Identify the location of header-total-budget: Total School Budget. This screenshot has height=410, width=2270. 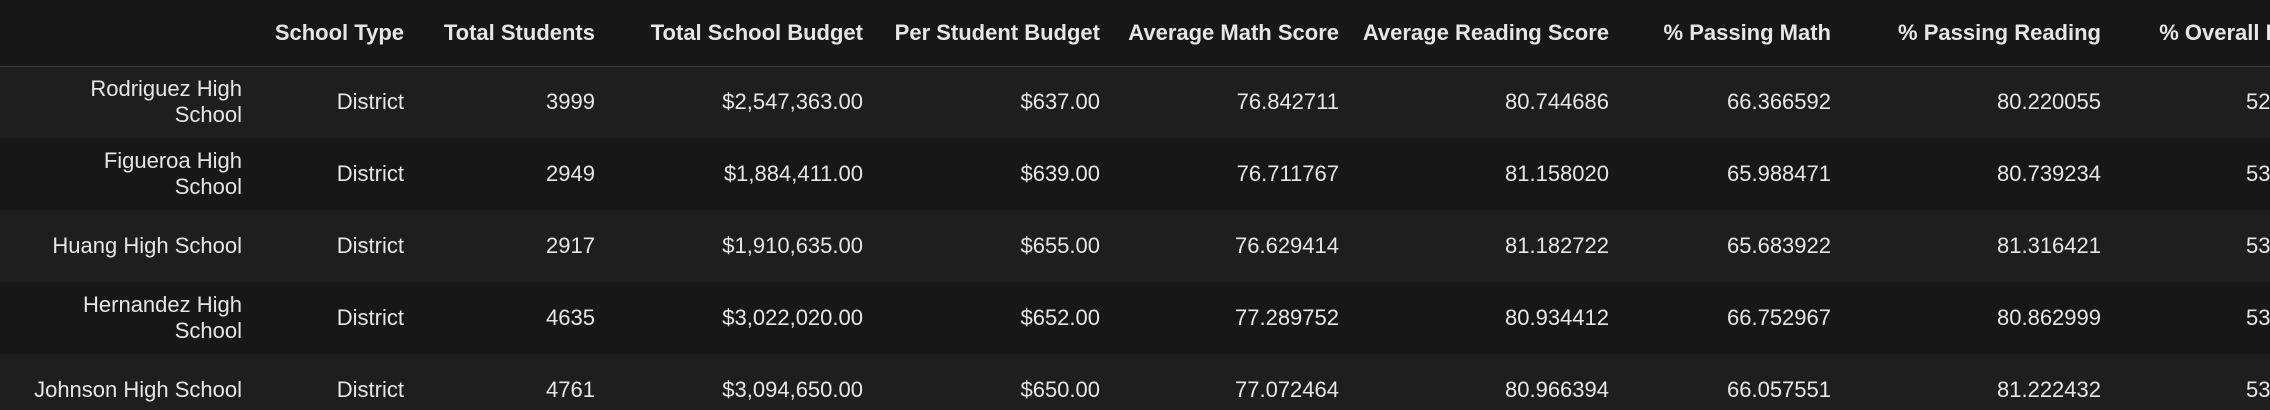
(739, 33).